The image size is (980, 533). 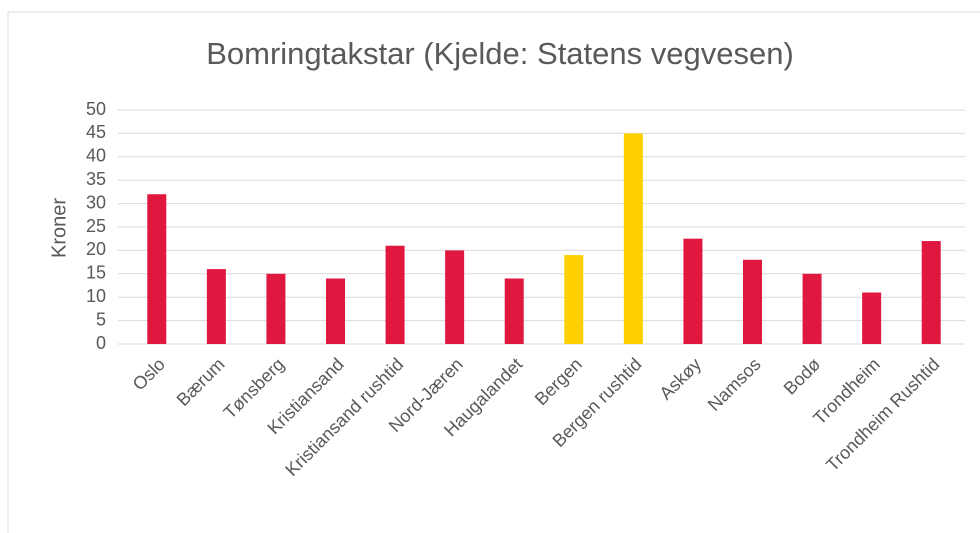 What do you see at coordinates (96, 156) in the screenshot?
I see `y-tick-label: 40` at bounding box center [96, 156].